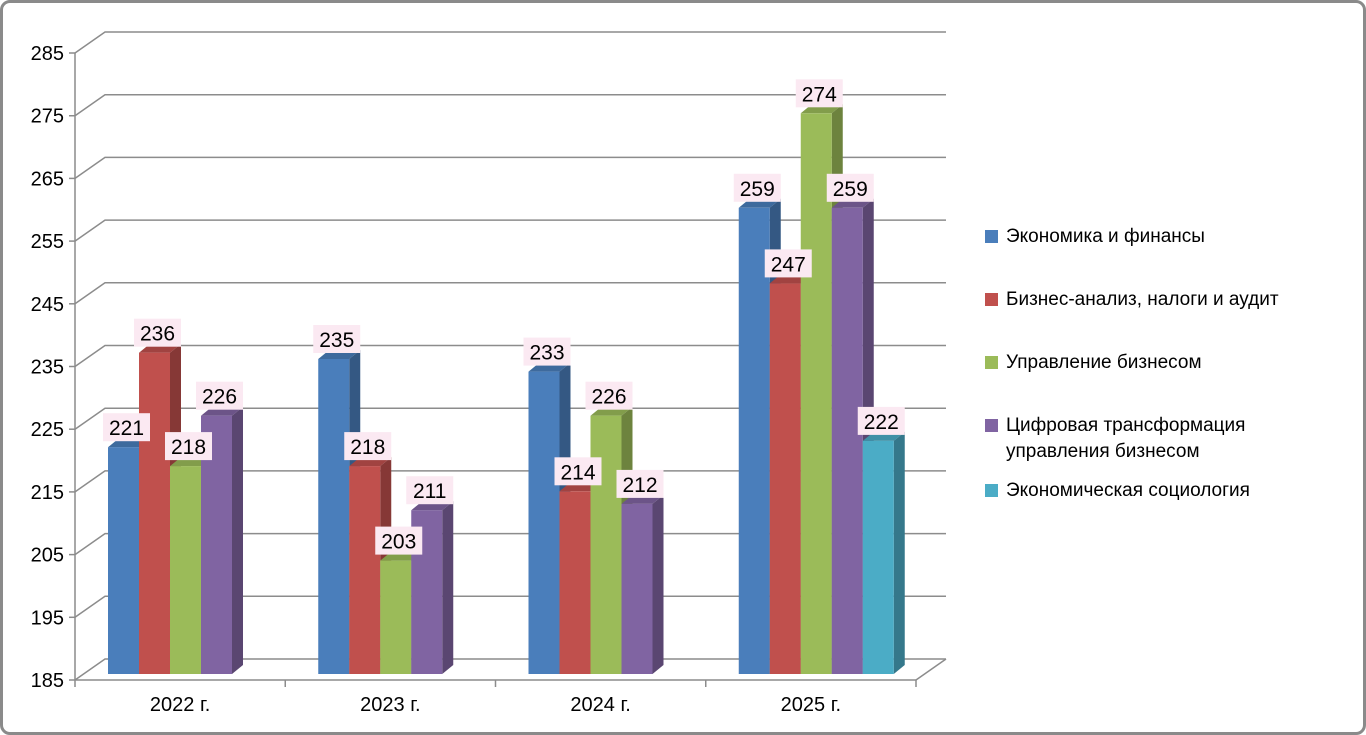 The height and width of the screenshot is (735, 1366). Describe the element at coordinates (47, 681) in the screenshot. I see `y-axis-label: 185` at that location.